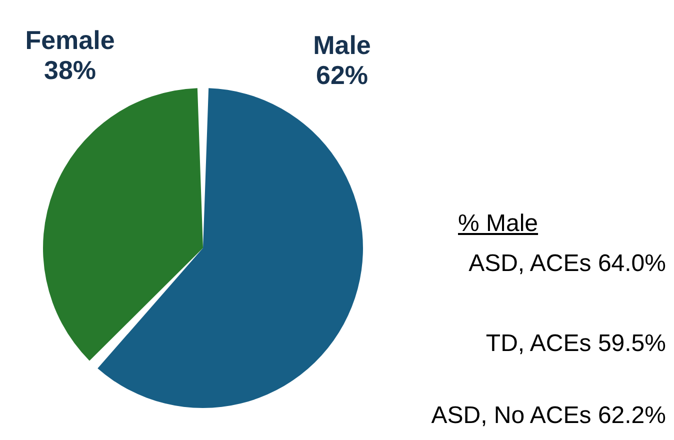 This screenshot has height=440, width=674. Describe the element at coordinates (548, 416) in the screenshot. I see `text: ASD, No ACEs 62.2%` at that location.